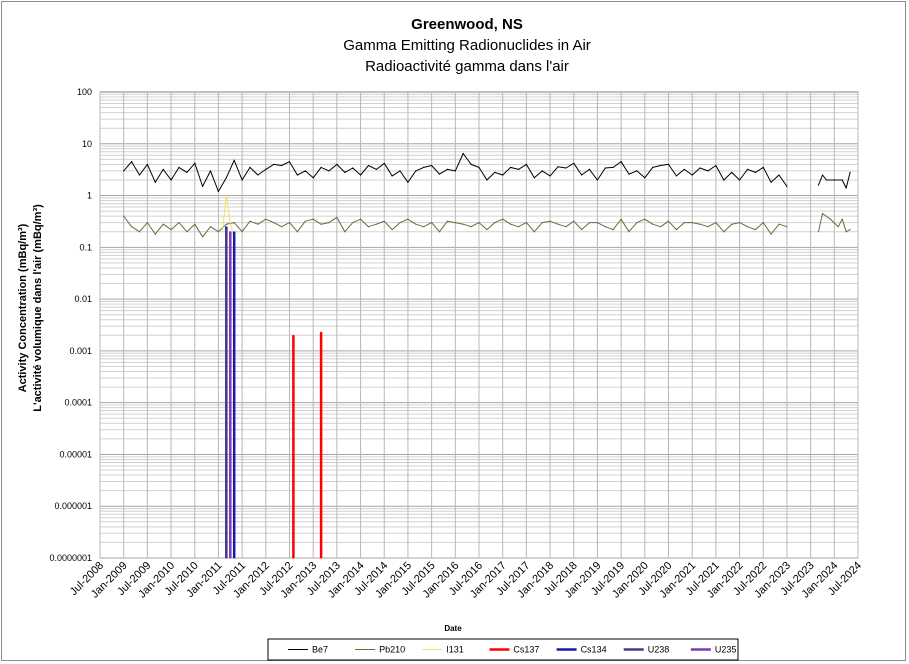 Image resolution: width=909 pixels, height=664 pixels. Describe the element at coordinates (467, 66) in the screenshot. I see `chart-subtitle-fr: Radioactivité gamma dans l'air` at that location.